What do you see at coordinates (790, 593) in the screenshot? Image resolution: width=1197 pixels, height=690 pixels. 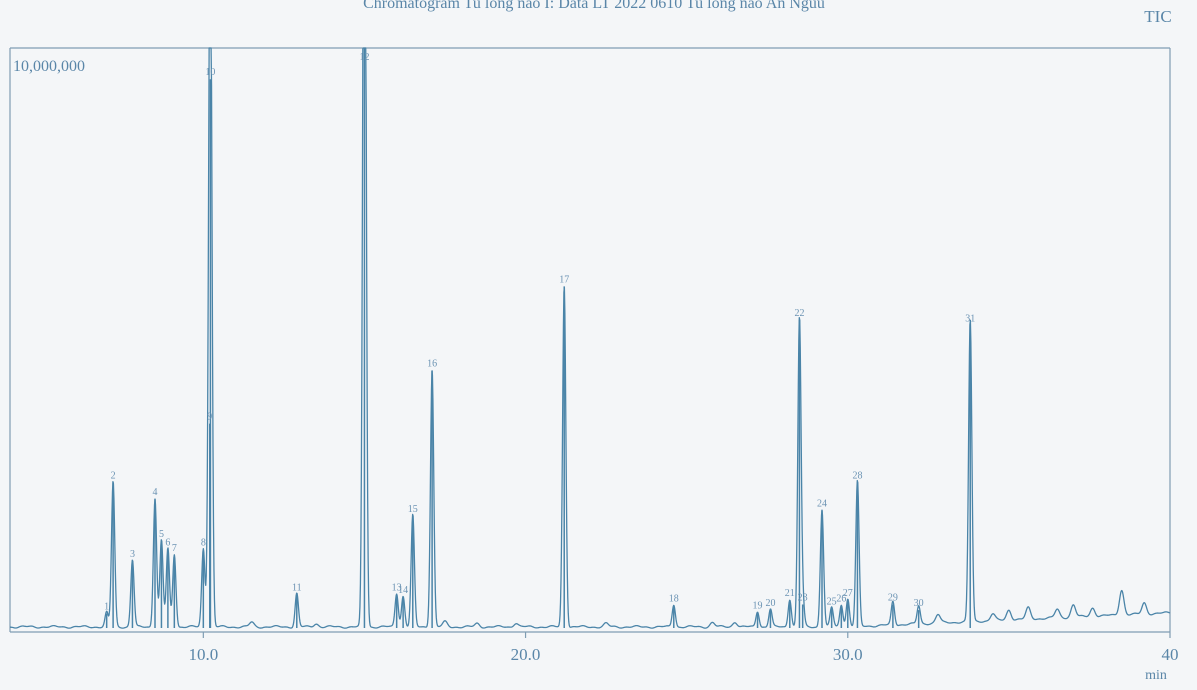 I see `peak-label: 21` at bounding box center [790, 593].